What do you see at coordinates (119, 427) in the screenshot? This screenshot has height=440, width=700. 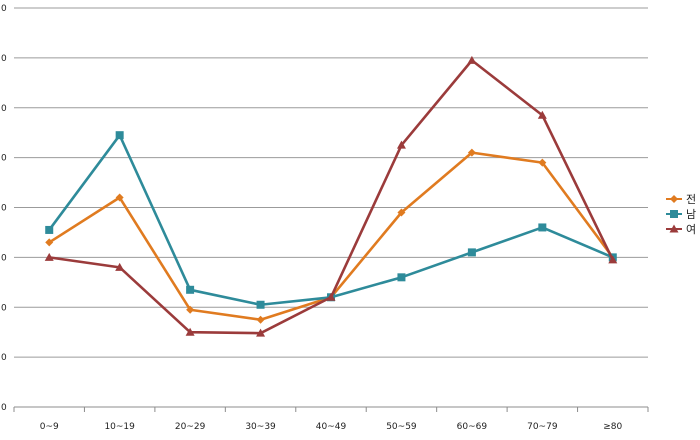 I see `x-tick-label: 10~19` at bounding box center [119, 427].